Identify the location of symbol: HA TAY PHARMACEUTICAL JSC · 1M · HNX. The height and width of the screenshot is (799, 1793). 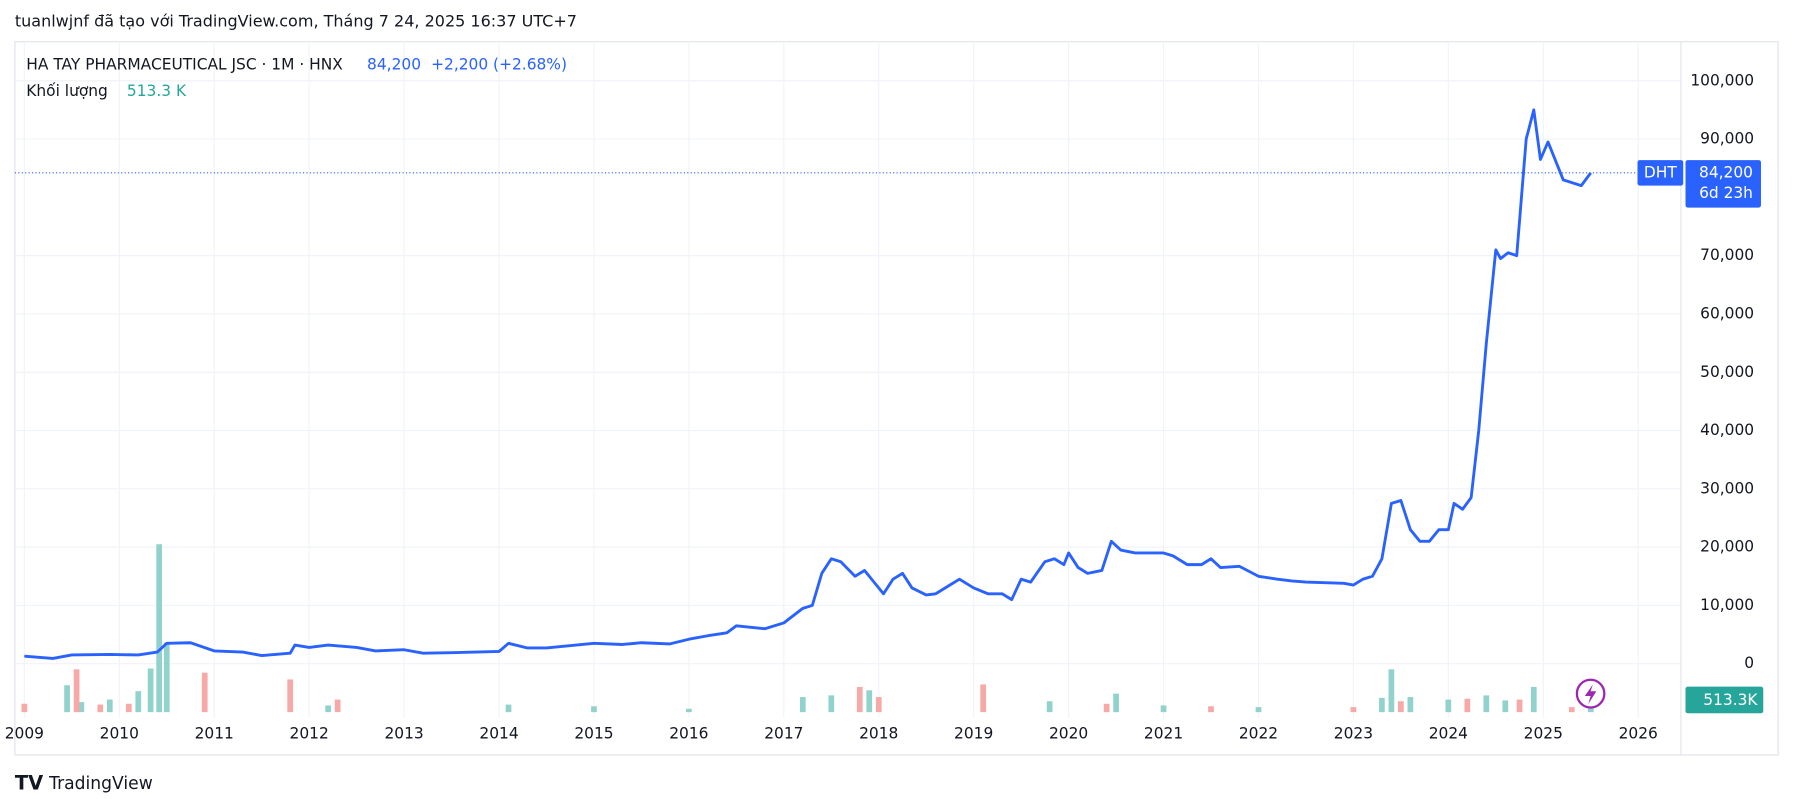
(184, 64).